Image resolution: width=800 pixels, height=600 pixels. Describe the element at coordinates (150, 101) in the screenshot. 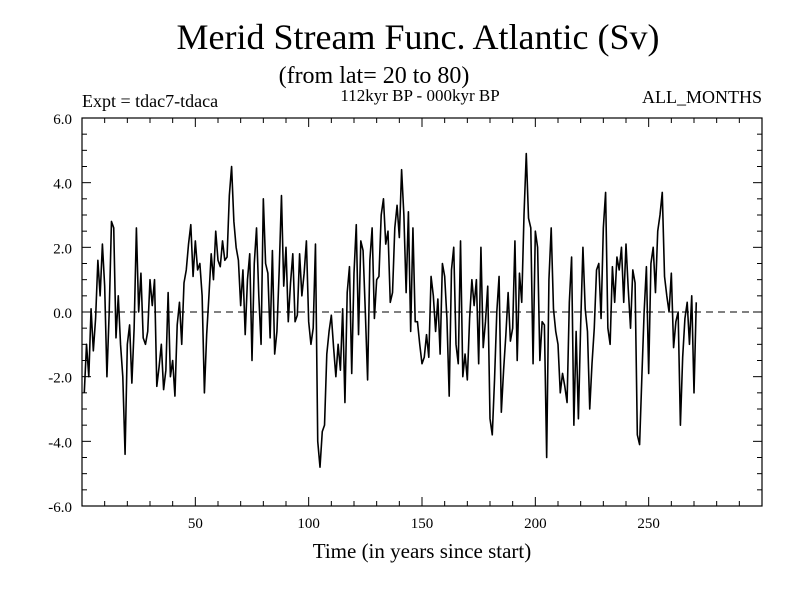

I see `experiment-label: Expt = tdac7-tdaca` at that location.